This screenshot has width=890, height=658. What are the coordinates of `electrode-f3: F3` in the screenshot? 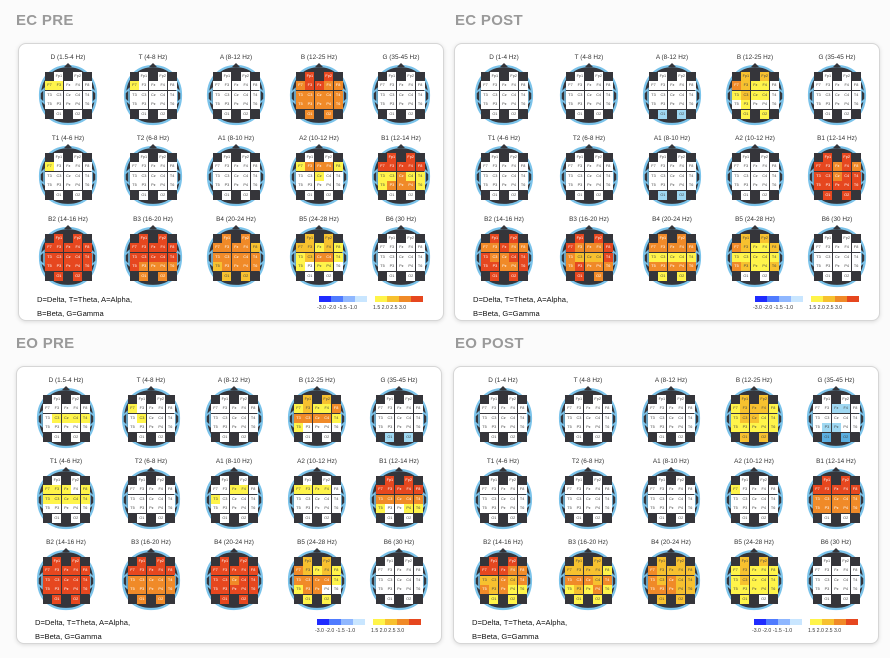 It's located at (579, 571).